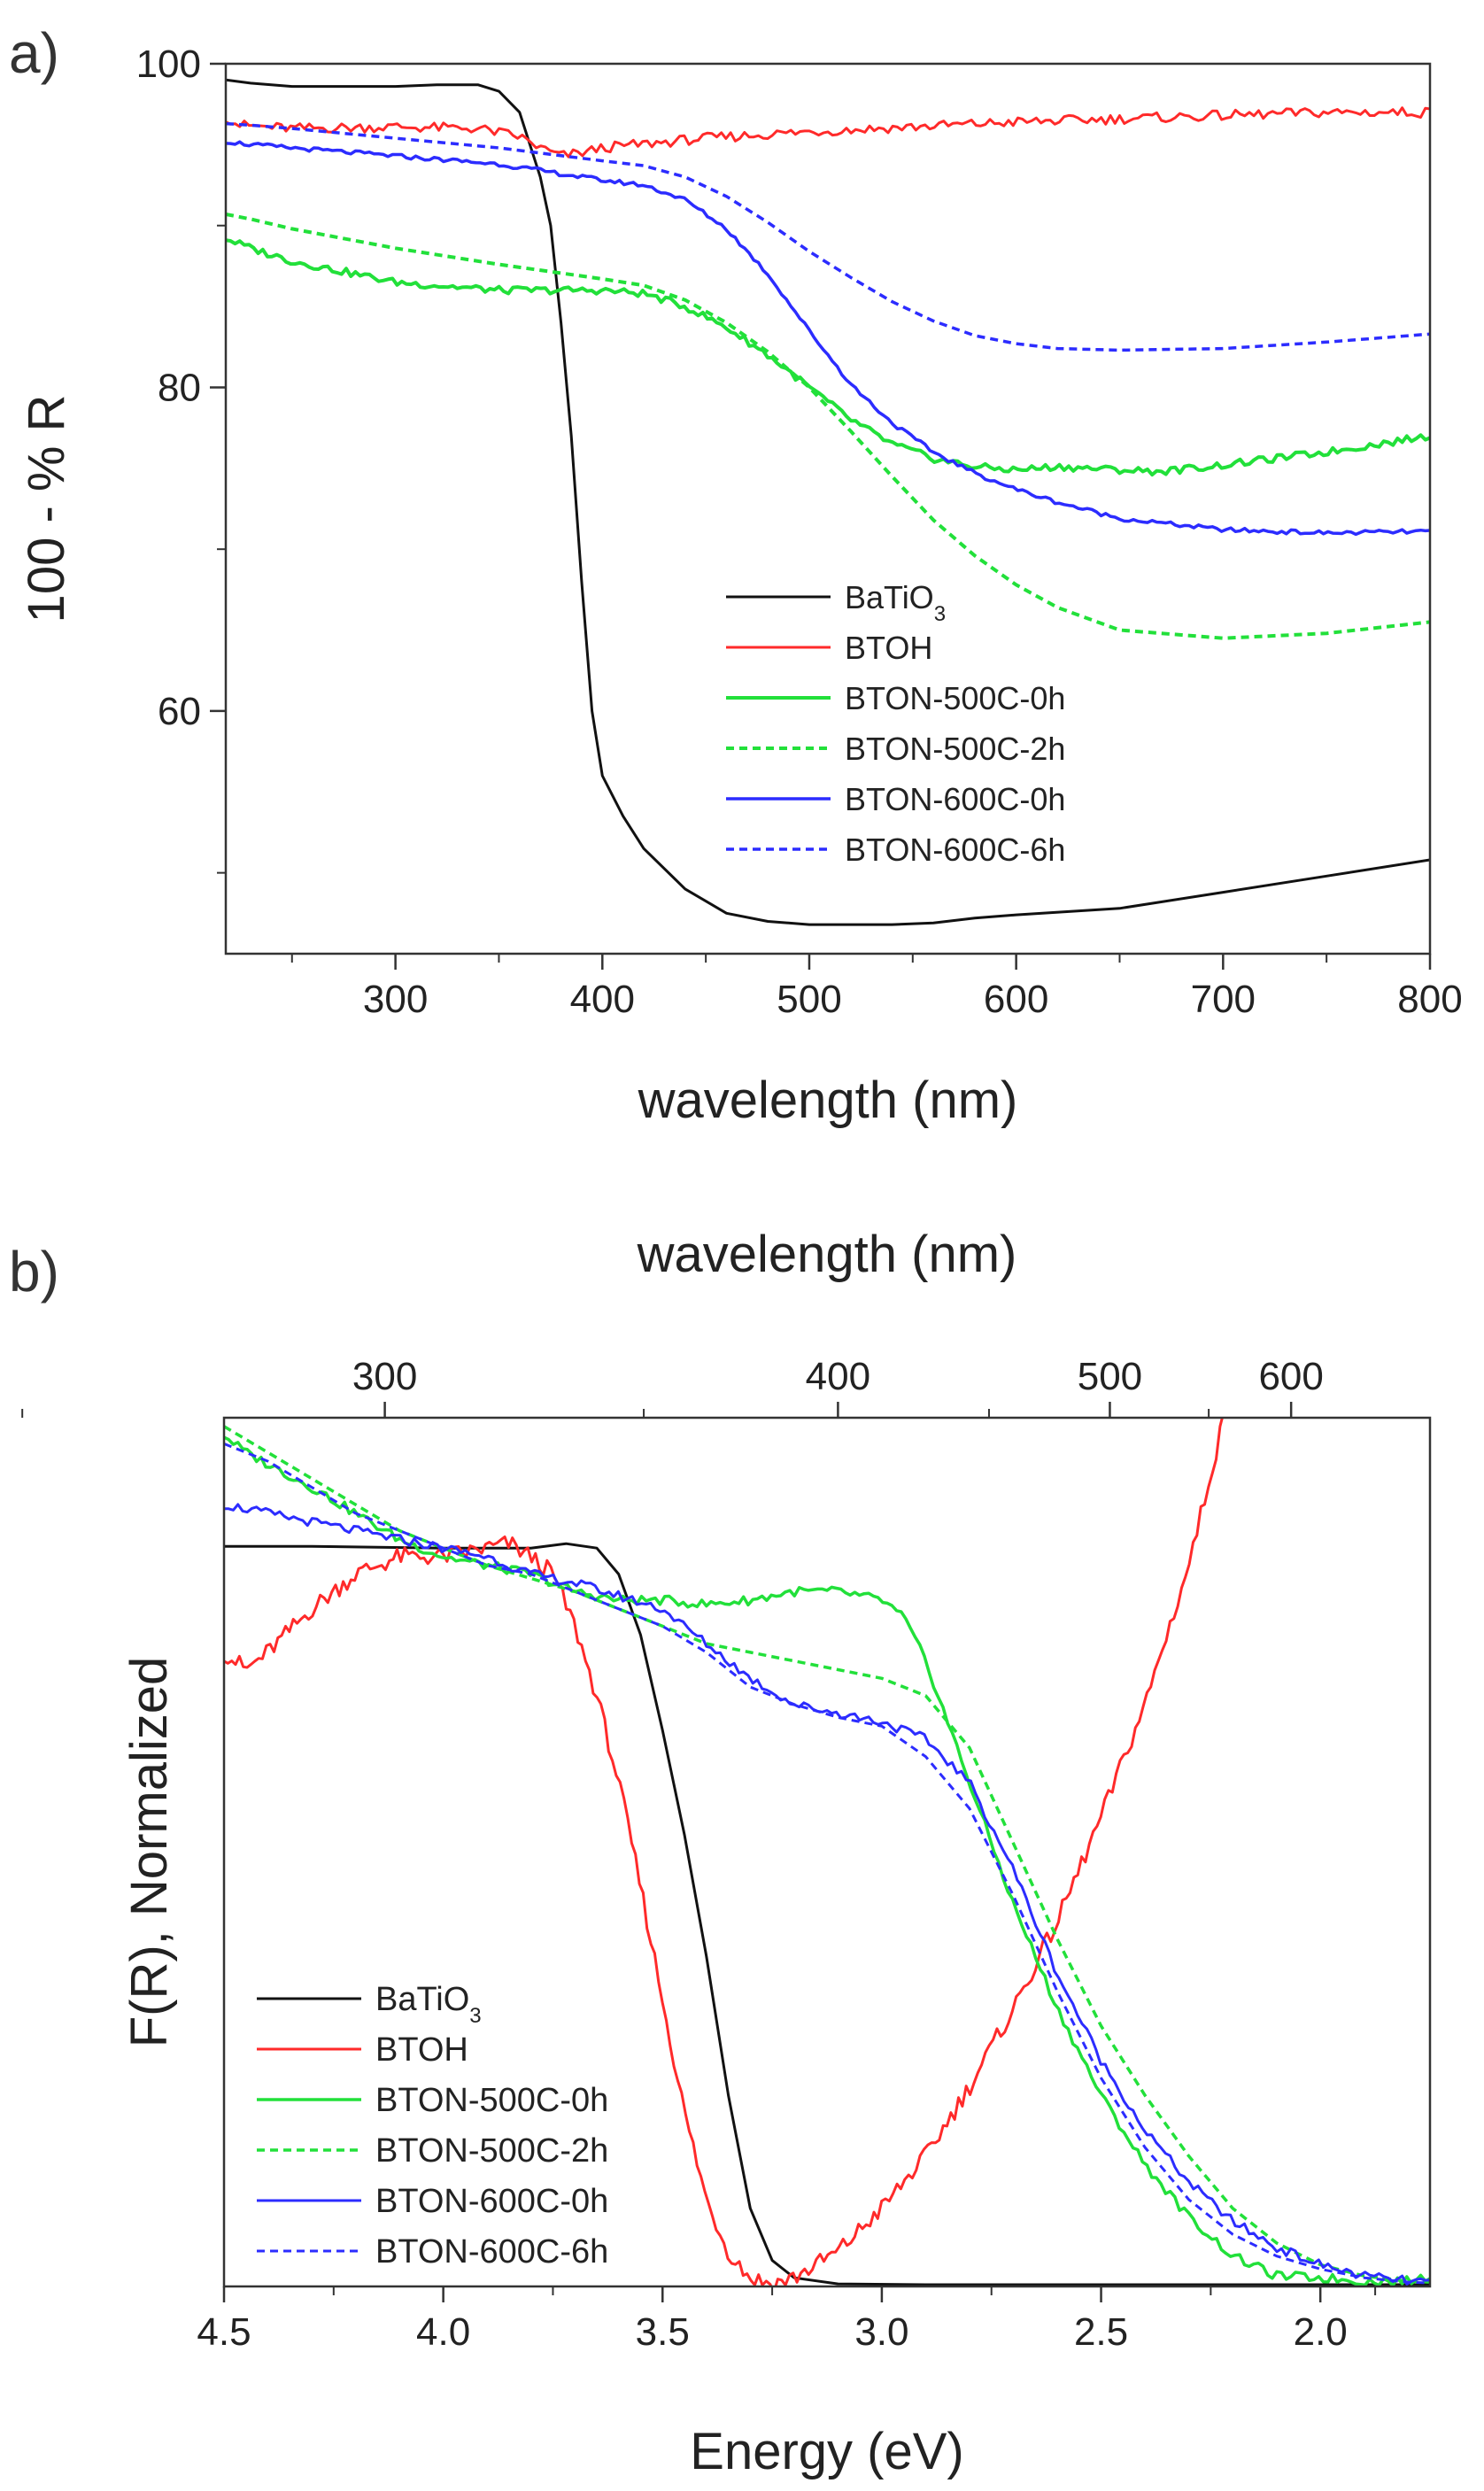  I want to click on x-tick-label: 4.0, so click(443, 2332).